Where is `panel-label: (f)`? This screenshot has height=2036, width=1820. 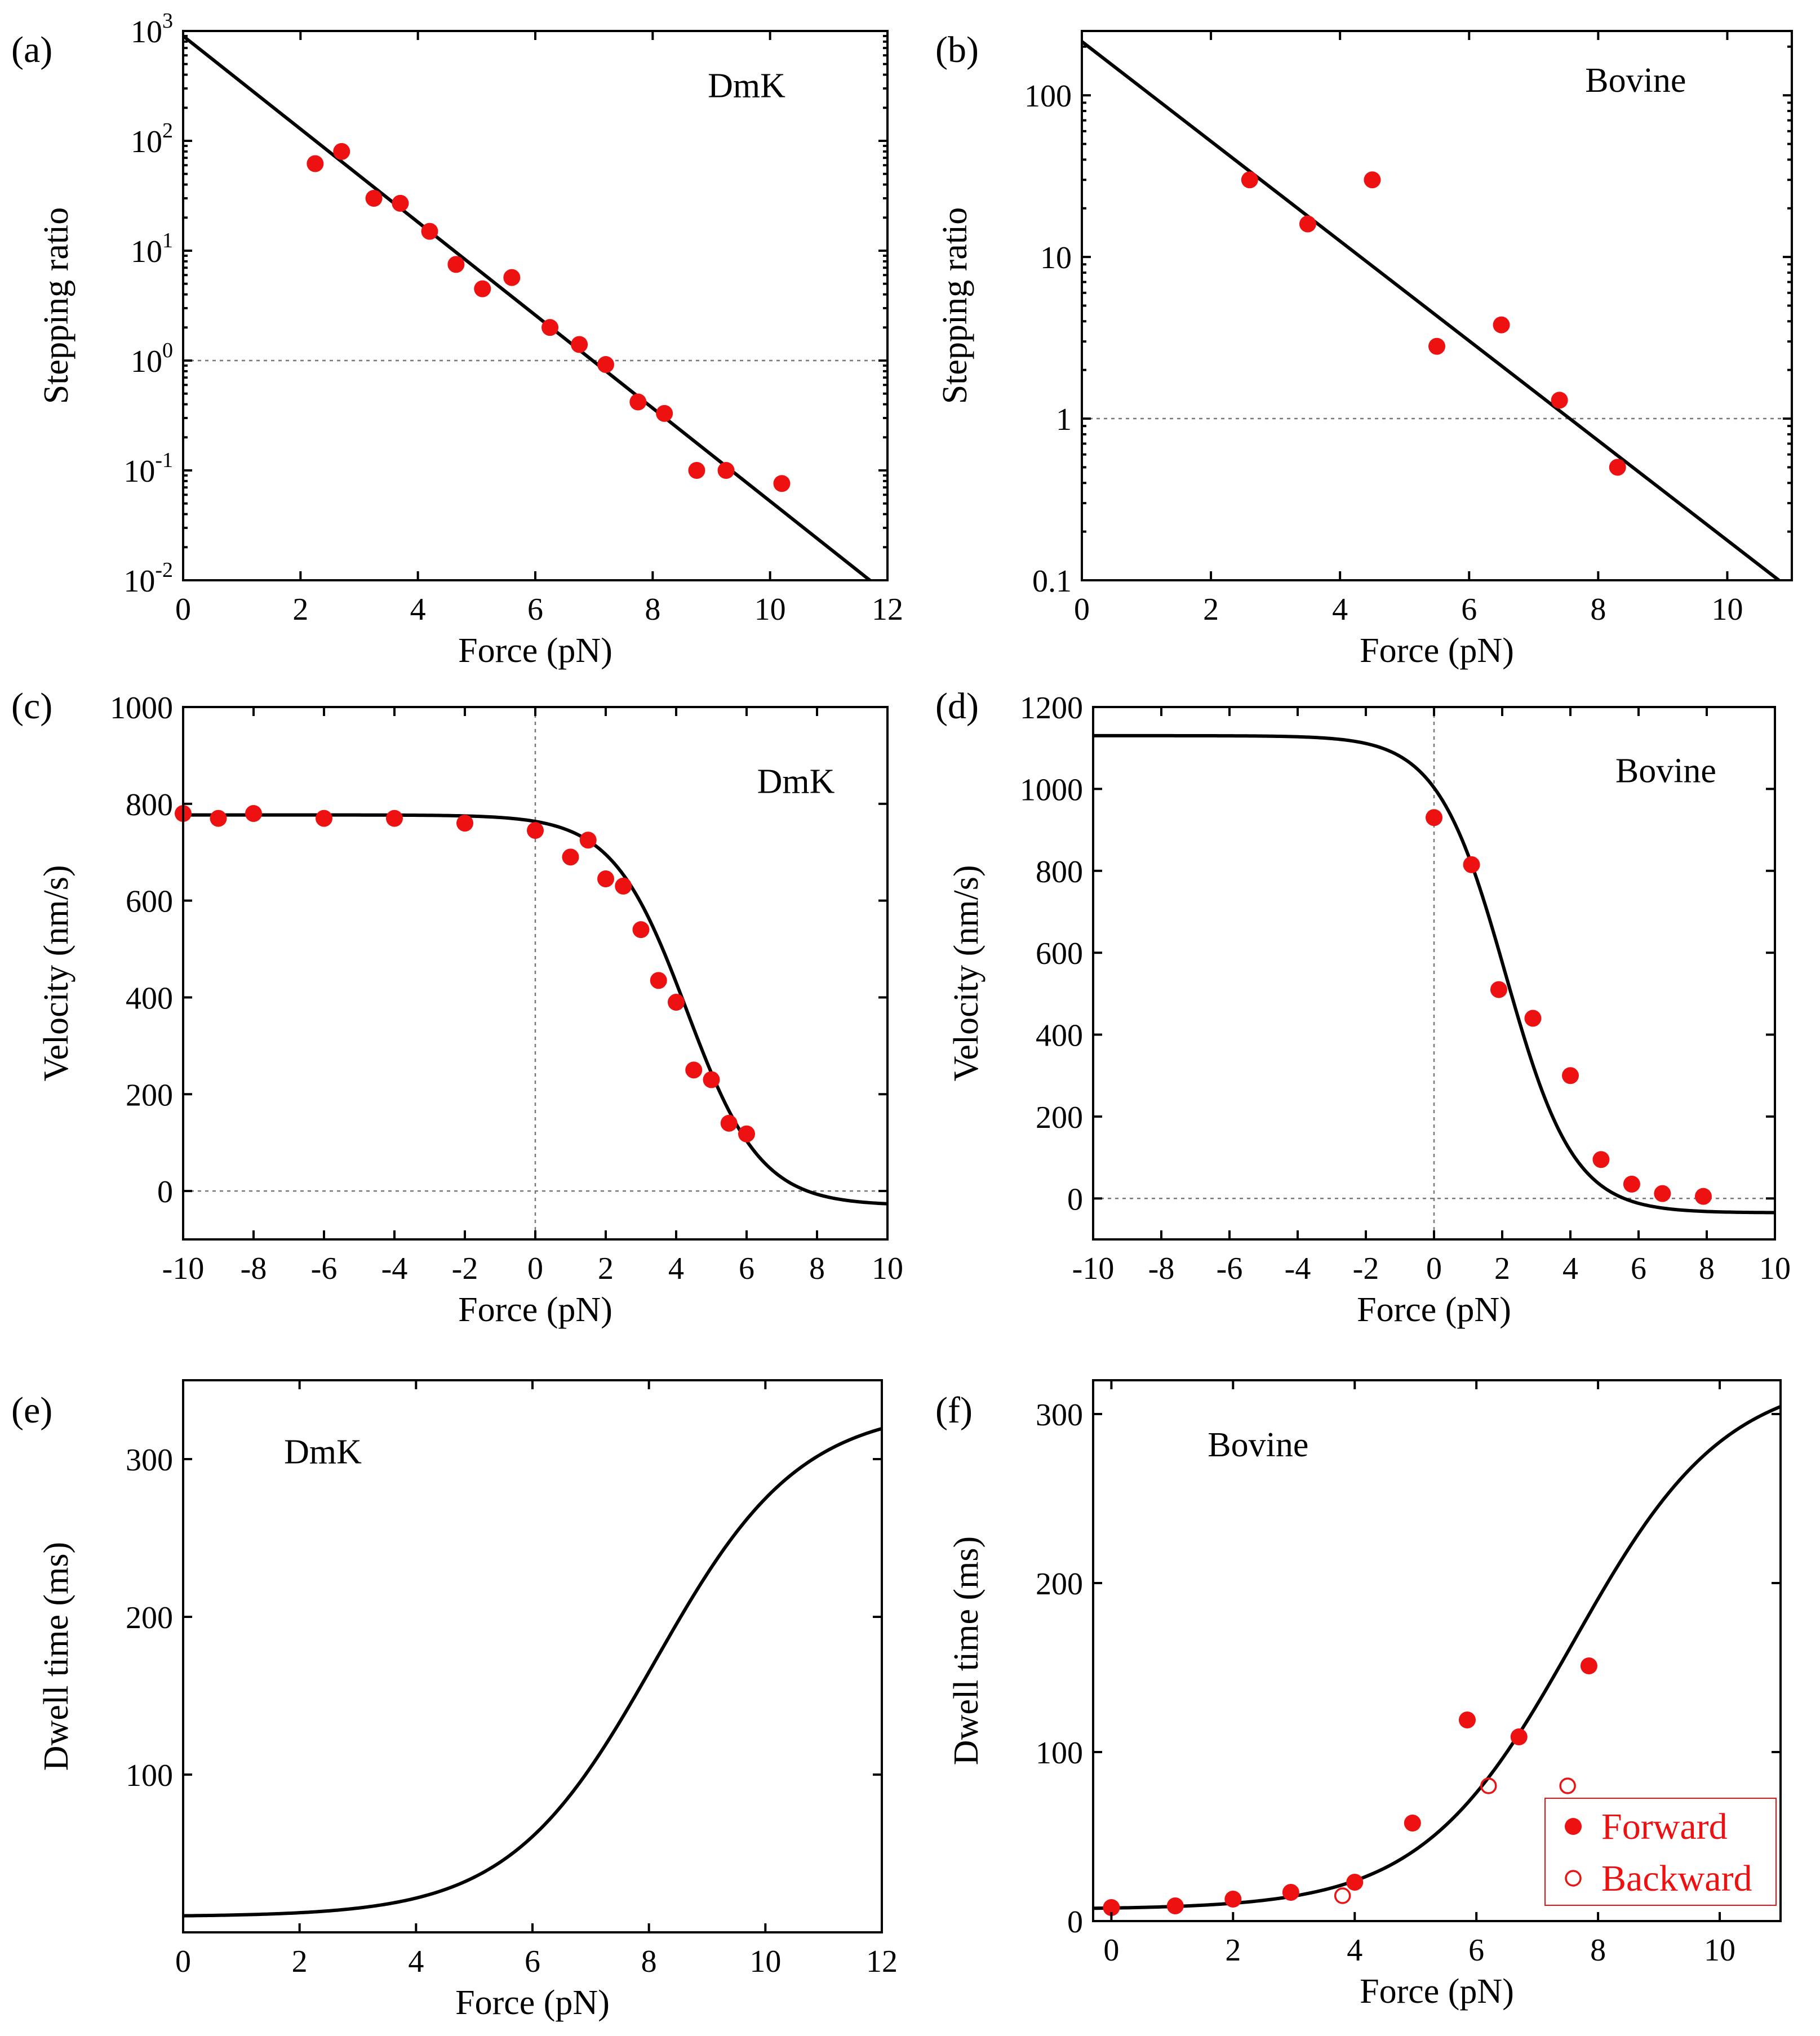
panel-label: (f) is located at coordinates (954, 1410).